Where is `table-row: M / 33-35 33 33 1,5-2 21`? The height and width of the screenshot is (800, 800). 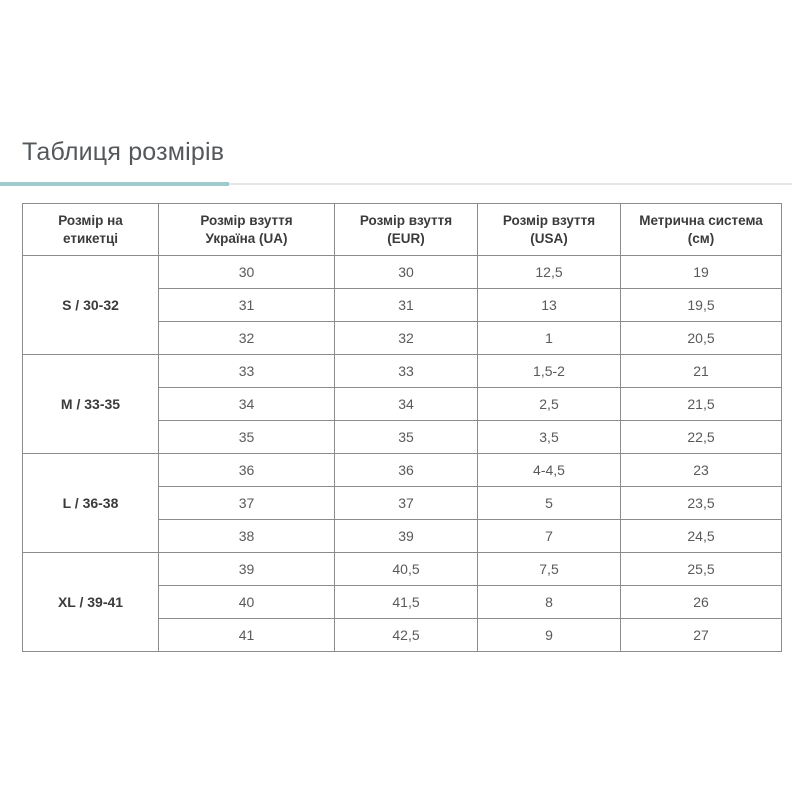 table-row: M / 33-35 33 33 1,5-2 21 is located at coordinates (402, 404).